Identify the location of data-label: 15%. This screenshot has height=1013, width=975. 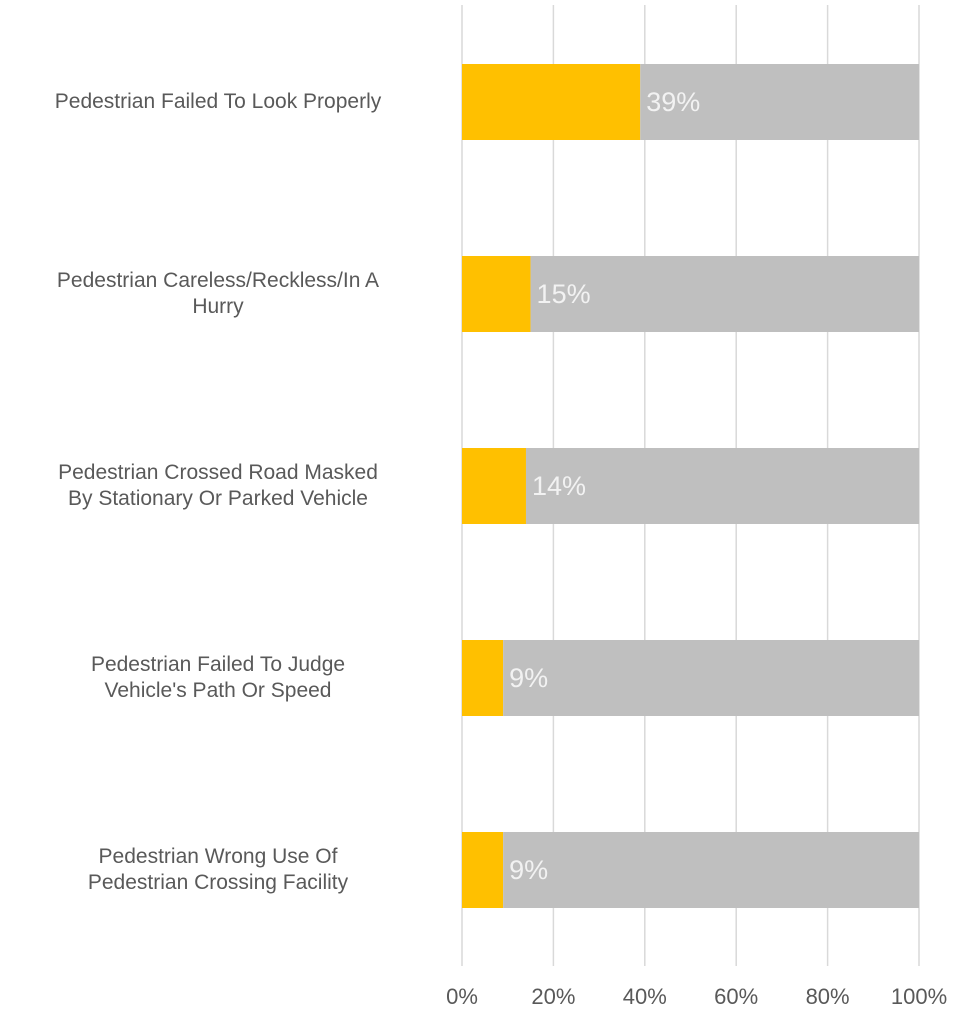
(564, 294).